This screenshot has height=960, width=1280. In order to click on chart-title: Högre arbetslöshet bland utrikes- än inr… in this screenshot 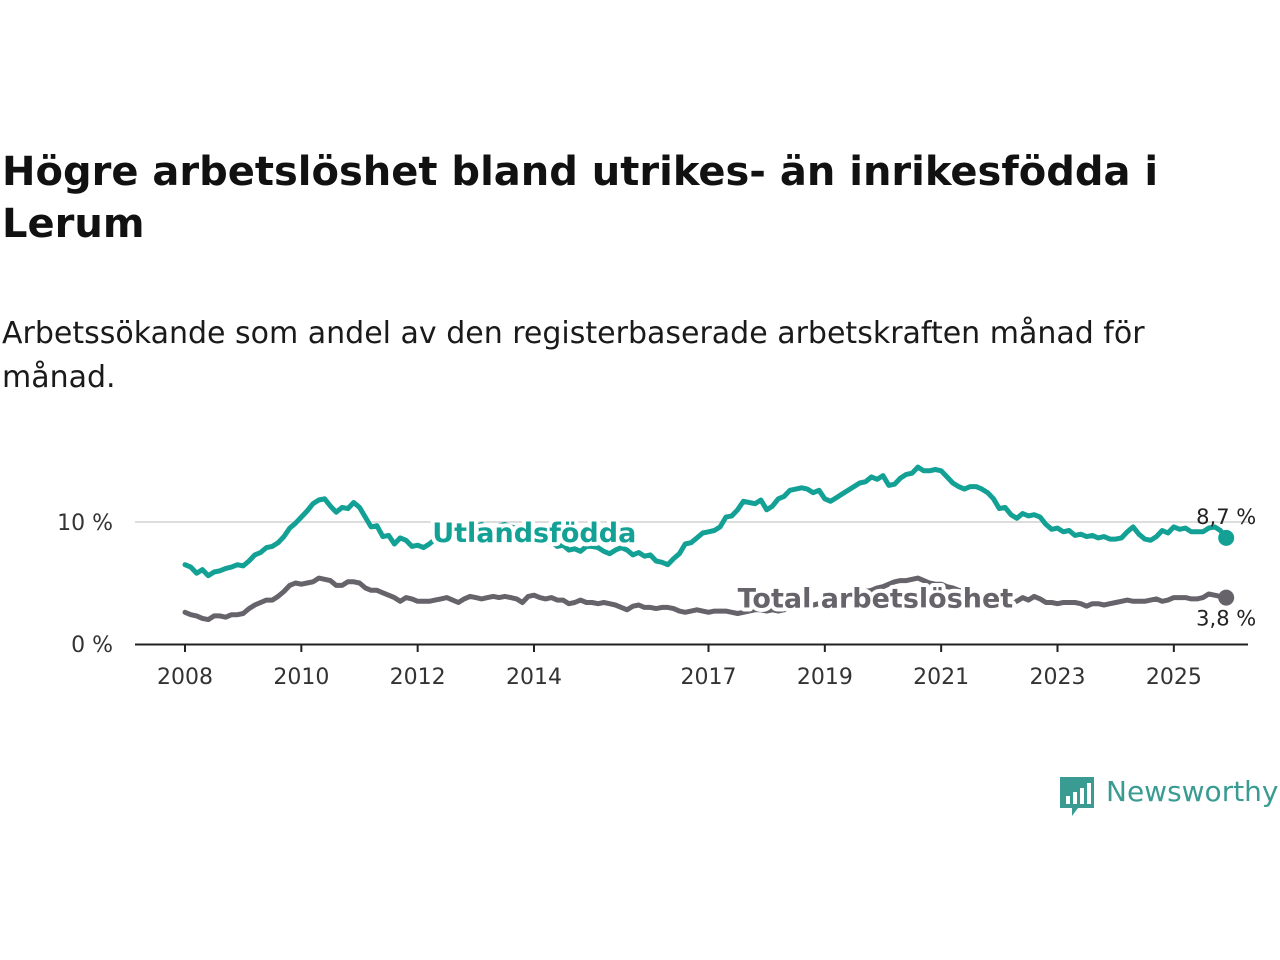, I will do `click(580, 198)`.